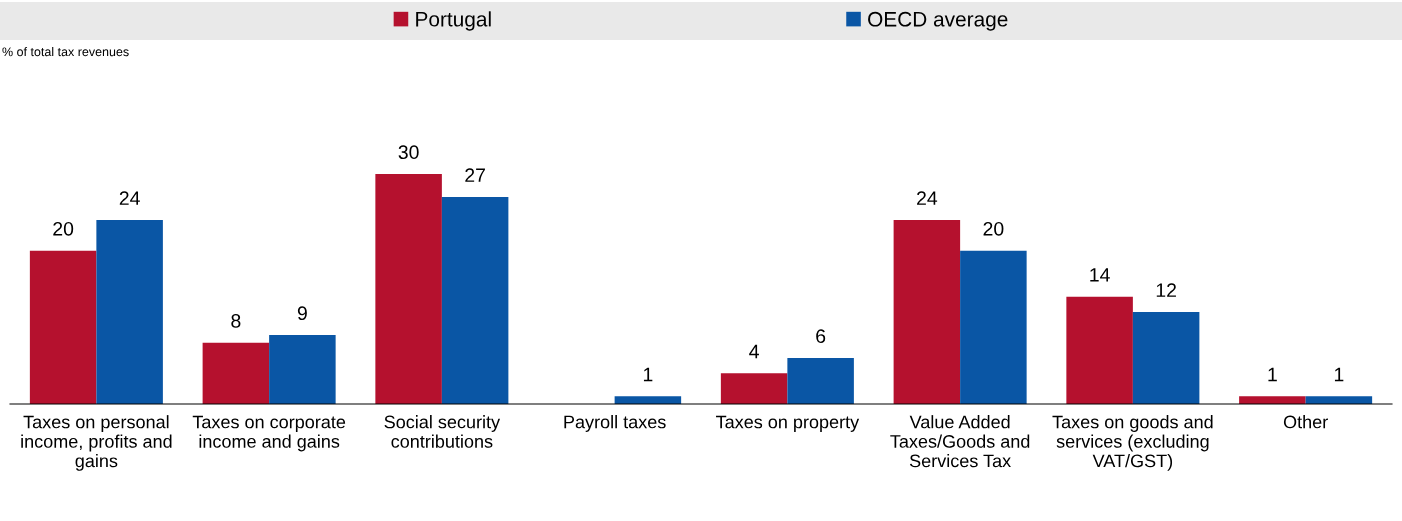  What do you see at coordinates (960, 441) in the screenshot?
I see `x-tick-label: Value Added Taxes/Goods and Services Tax` at bounding box center [960, 441].